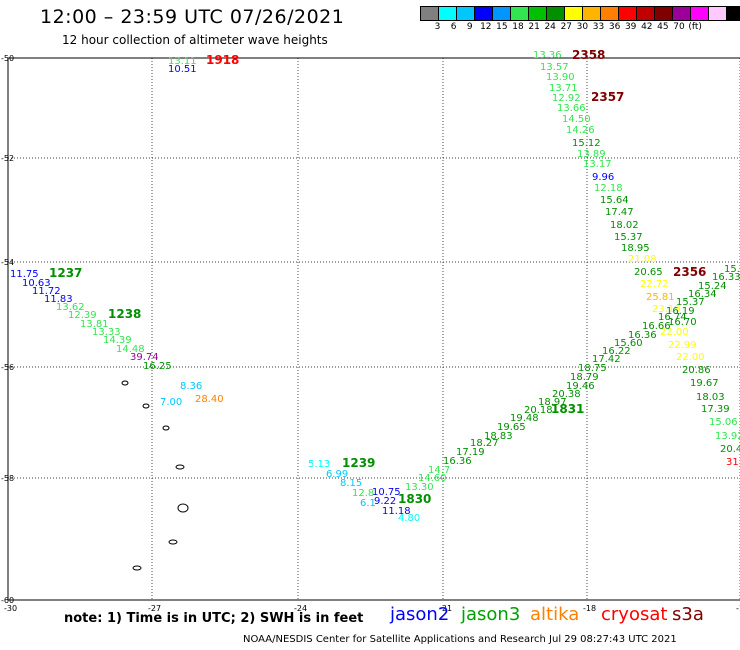  Describe the element at coordinates (580, 13) in the screenshot. I see `color-scale-bar` at that location.